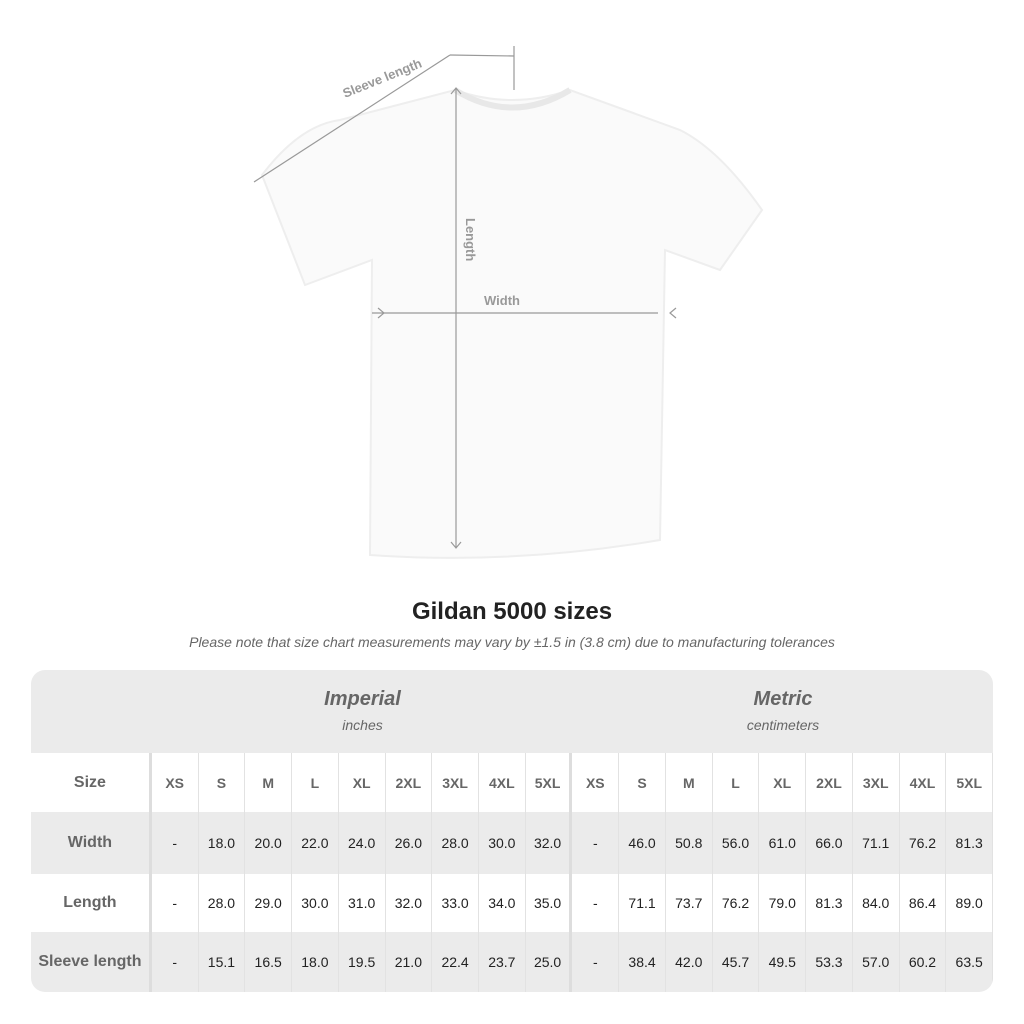 This screenshot has height=1024, width=1024. Describe the element at coordinates (269, 962) in the screenshot. I see `table-cell: 16.5` at that location.